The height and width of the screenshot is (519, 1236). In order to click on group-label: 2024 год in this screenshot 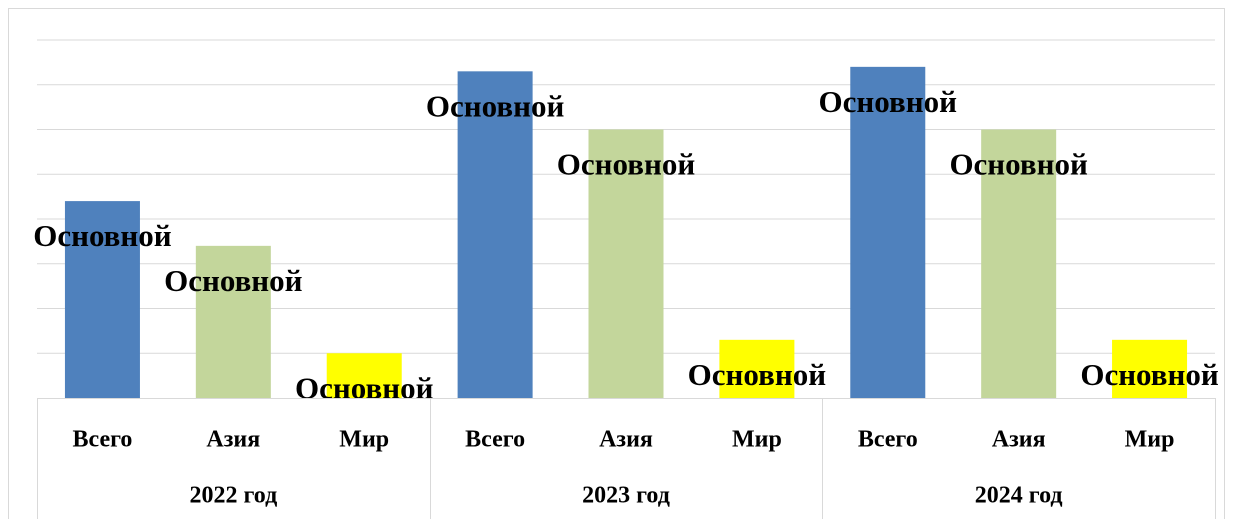, I will do `click(1019, 496)`.